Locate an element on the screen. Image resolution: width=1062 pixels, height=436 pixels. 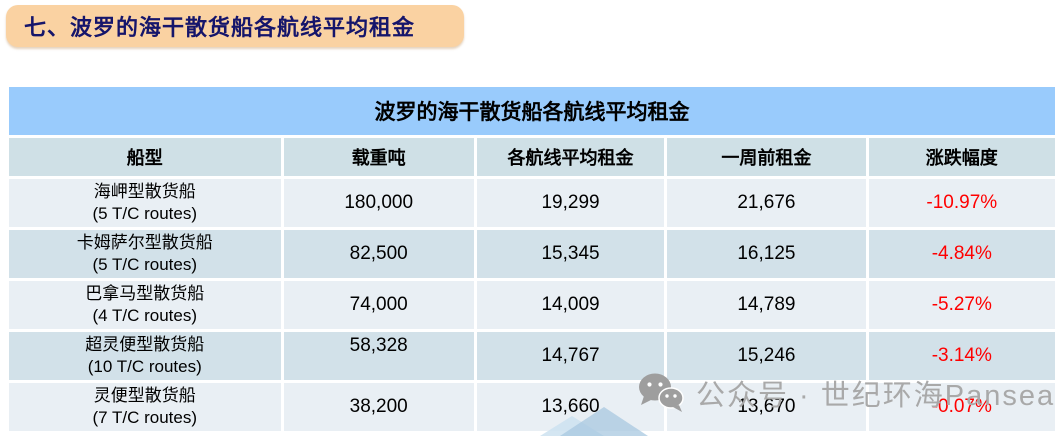
avg-rate-cell: 13,660 is located at coordinates (570, 407).